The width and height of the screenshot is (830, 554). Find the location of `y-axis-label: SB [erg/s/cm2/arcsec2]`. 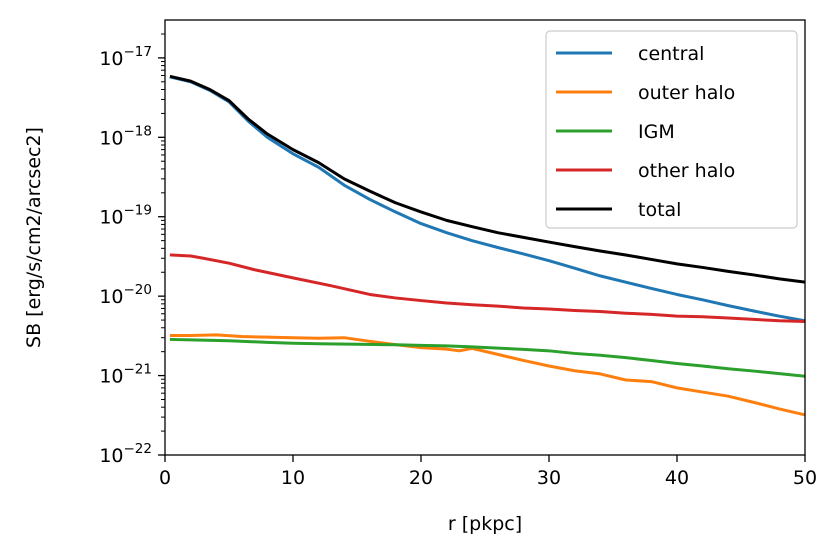

y-axis-label: SB [erg/s/cm2/arcsec2] is located at coordinates (34, 237).